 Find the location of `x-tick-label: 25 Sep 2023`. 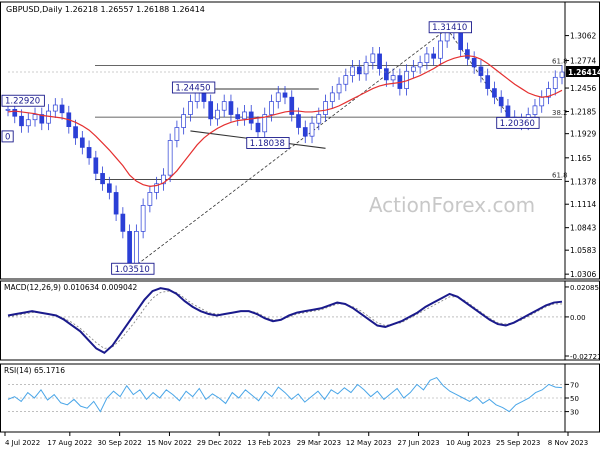

x-tick-label: 25 Sep 2023 is located at coordinates (518, 443).